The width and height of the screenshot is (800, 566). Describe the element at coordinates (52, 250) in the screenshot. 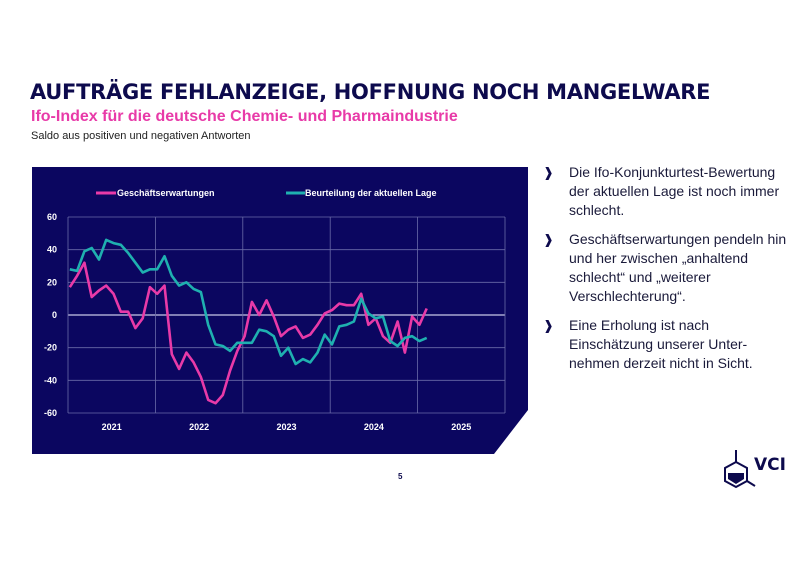

I see `y-tick-label: 40` at that location.